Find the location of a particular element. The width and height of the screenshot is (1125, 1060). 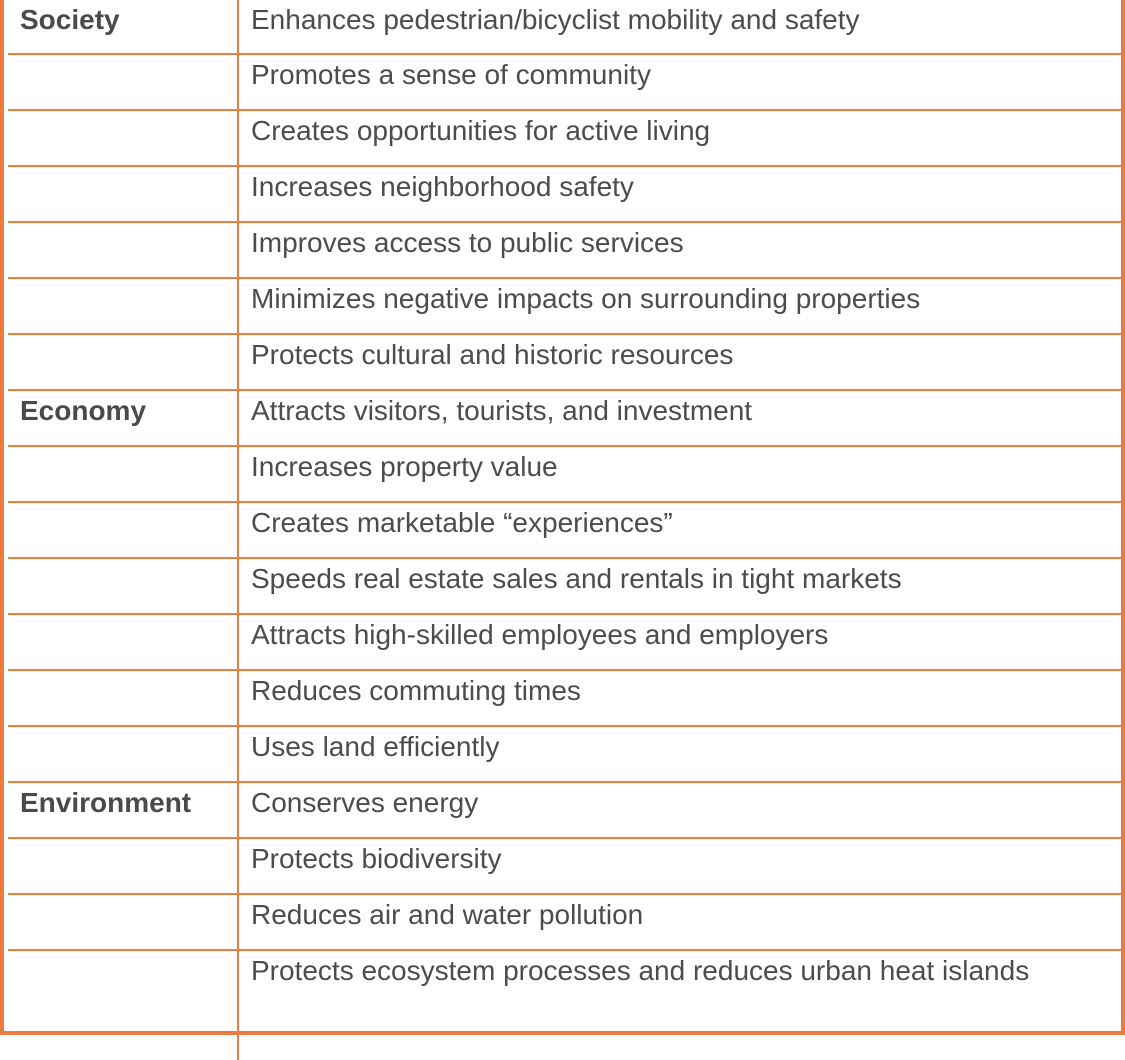

benefit-cell: Uses land efficiently is located at coordinates (681, 754).